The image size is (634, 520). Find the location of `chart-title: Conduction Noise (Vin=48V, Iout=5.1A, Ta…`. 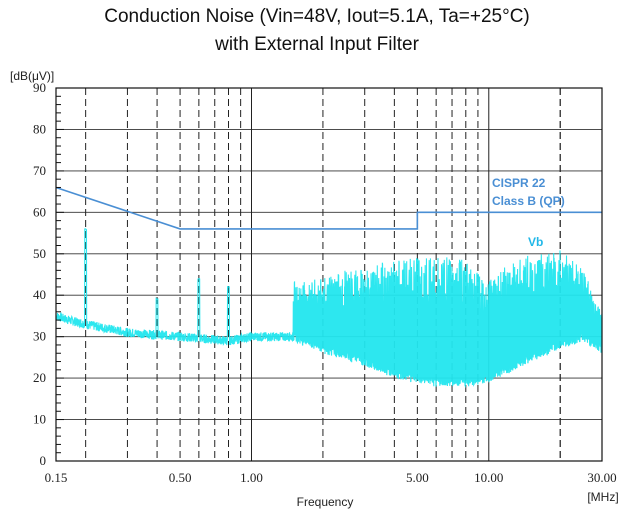

chart-title: Conduction Noise (Vin=48V, Iout=5.1A, Ta… is located at coordinates (317, 16).